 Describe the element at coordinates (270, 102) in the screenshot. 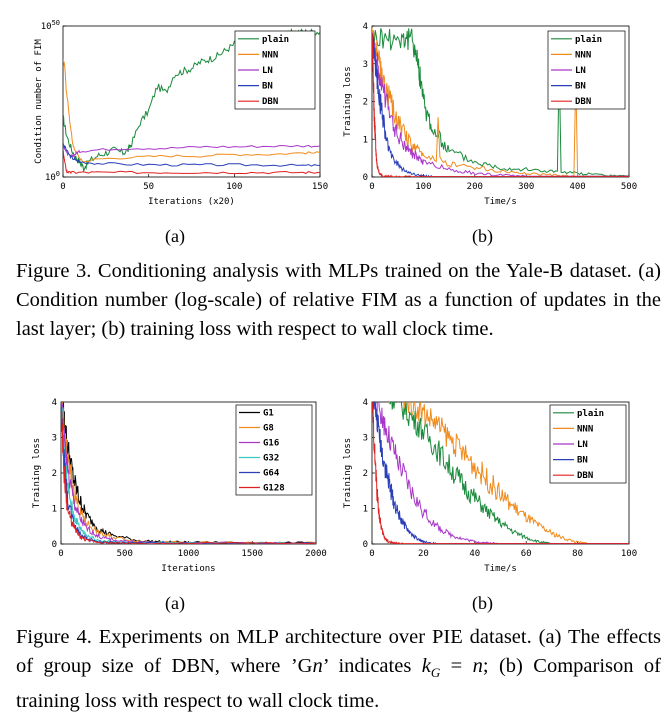

I see `fig3a-legend-label-DBN: DBN` at that location.